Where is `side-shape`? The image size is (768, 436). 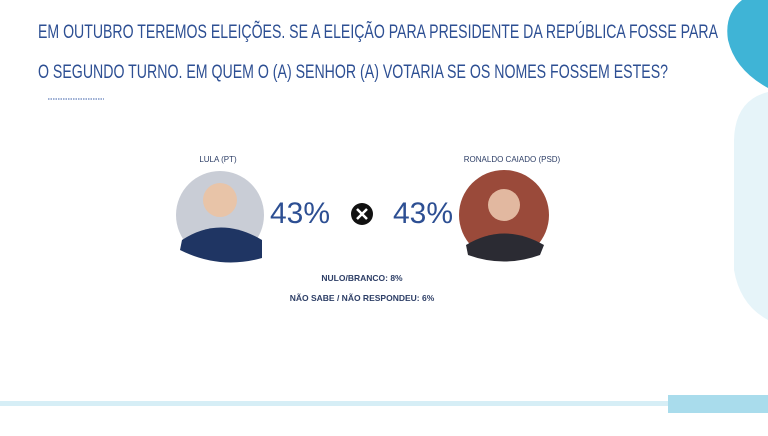 side-shape is located at coordinates (751, 206).